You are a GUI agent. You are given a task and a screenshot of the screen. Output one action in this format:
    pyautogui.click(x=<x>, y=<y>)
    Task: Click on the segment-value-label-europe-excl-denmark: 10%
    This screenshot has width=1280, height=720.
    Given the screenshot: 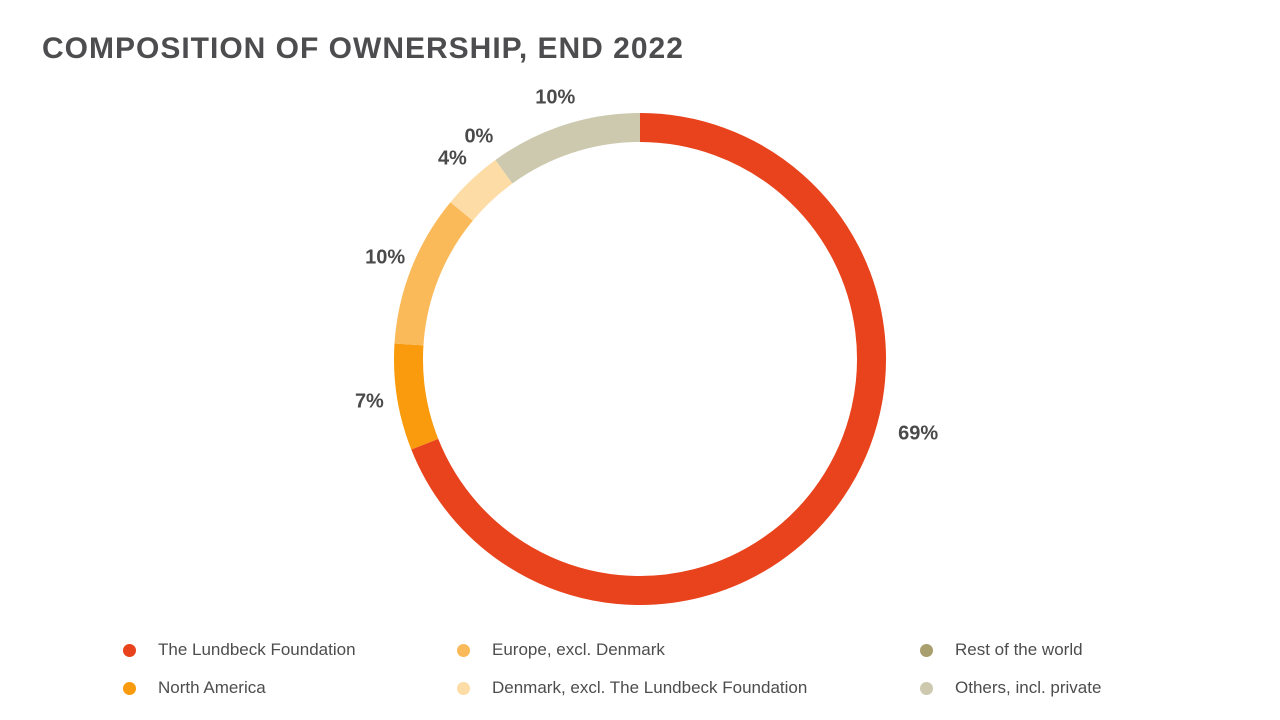 What is the action you would take?
    pyautogui.click(x=385, y=257)
    